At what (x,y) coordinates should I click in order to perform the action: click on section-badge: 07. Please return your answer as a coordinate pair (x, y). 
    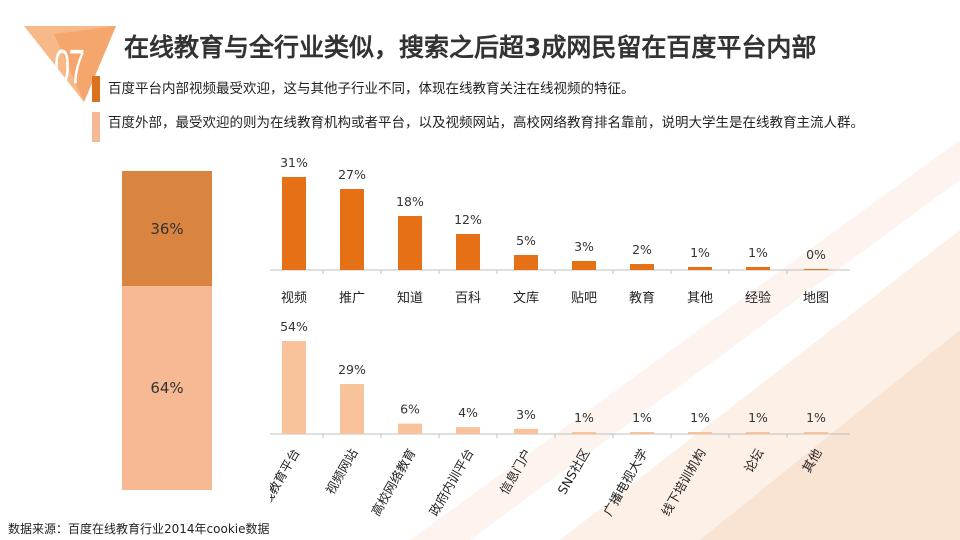
    Looking at the image, I should click on (70, 59).